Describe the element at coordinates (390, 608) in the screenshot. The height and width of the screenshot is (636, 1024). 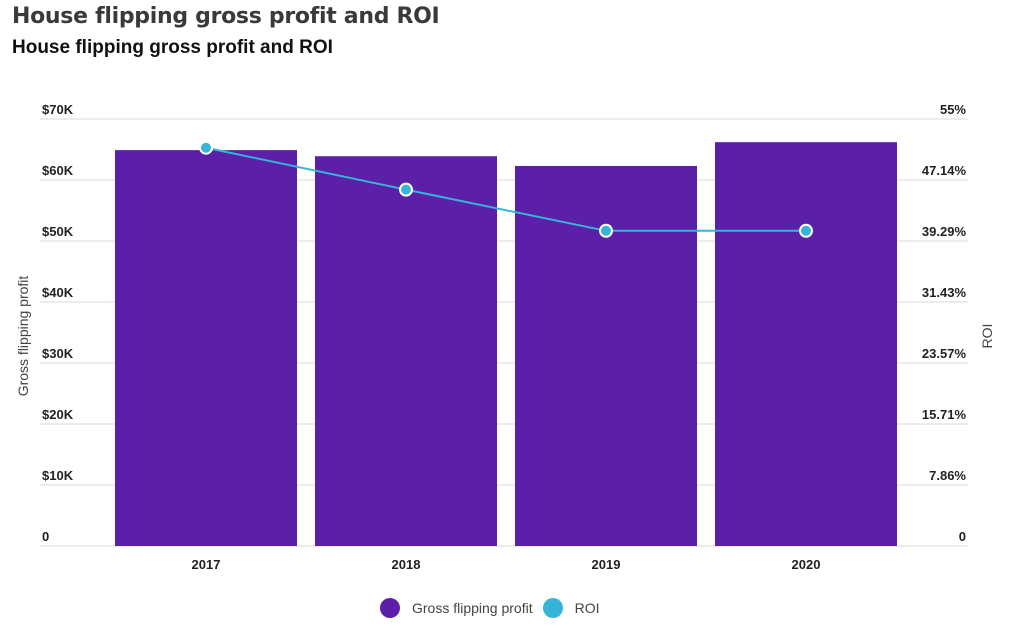
I see `legend-swatch-profit` at that location.